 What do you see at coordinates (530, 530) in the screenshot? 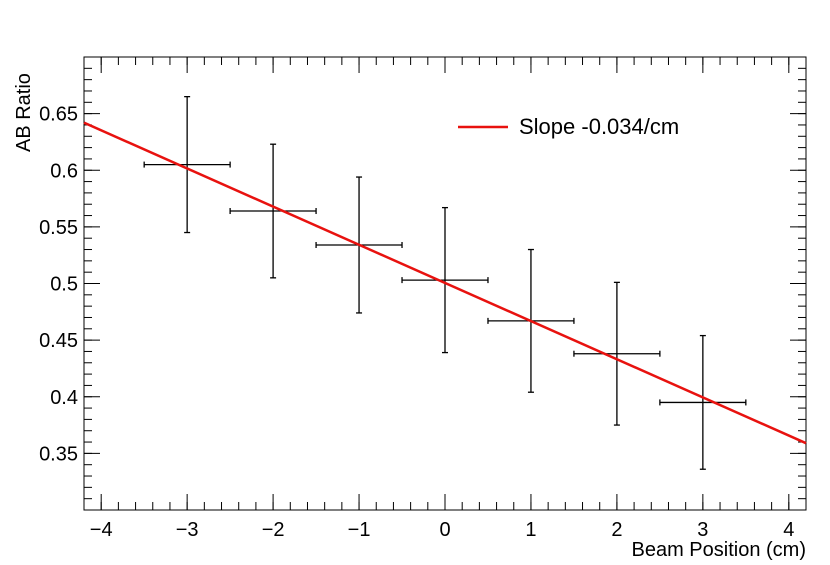
I see `x-tick-label: 1` at bounding box center [530, 530].